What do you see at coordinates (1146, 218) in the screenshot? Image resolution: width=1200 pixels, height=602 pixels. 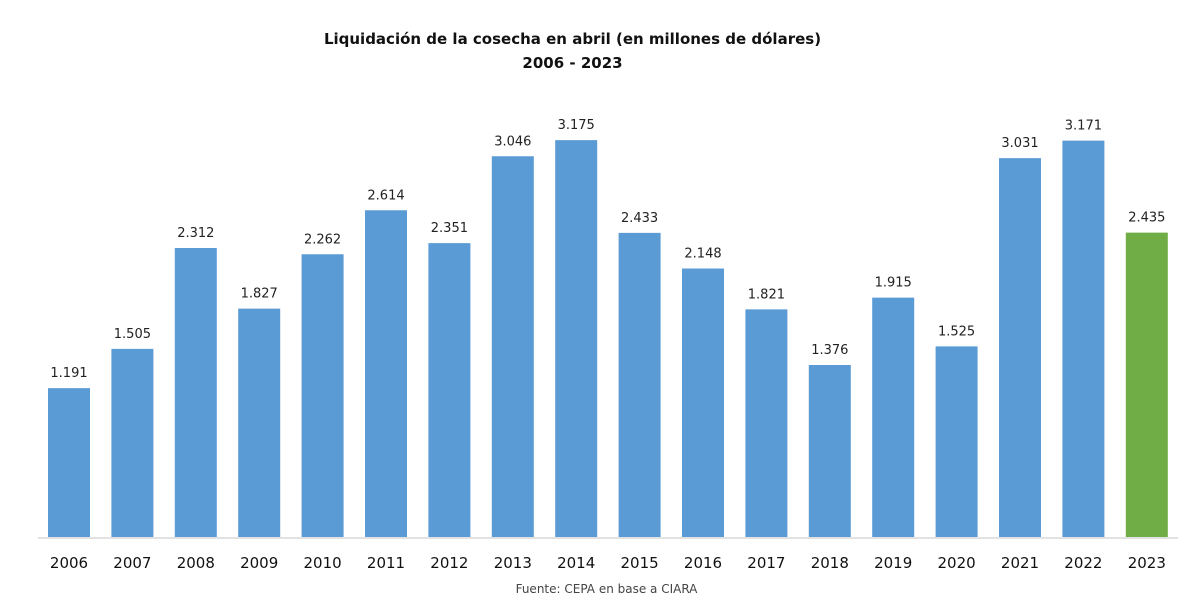 I see `data-label-2023: 2.435` at bounding box center [1146, 218].